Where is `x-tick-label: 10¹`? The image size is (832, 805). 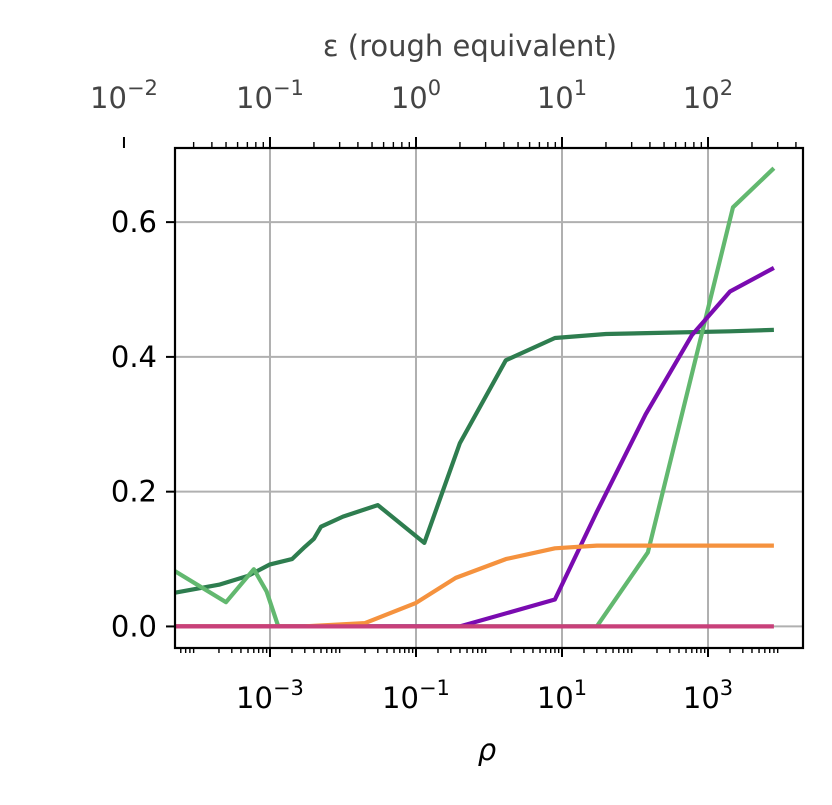 x-tick-label: 10¹ is located at coordinates (562, 695).